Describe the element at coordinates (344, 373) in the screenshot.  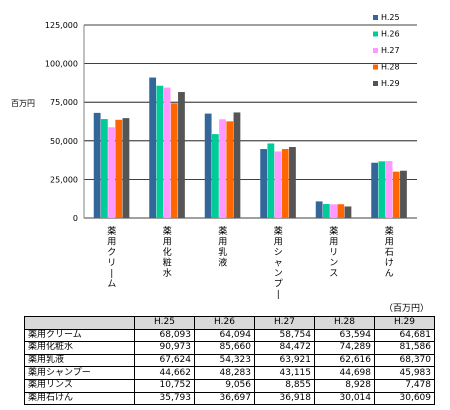
I see `table-cell: 44,698` at that location.